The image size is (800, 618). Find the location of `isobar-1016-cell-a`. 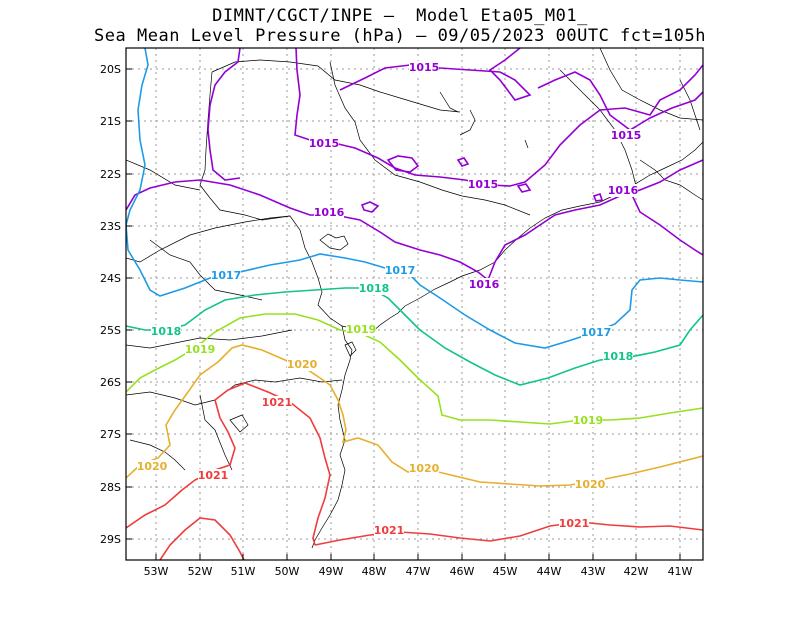

isobar-1016-cell-a is located at coordinates (403, 164).